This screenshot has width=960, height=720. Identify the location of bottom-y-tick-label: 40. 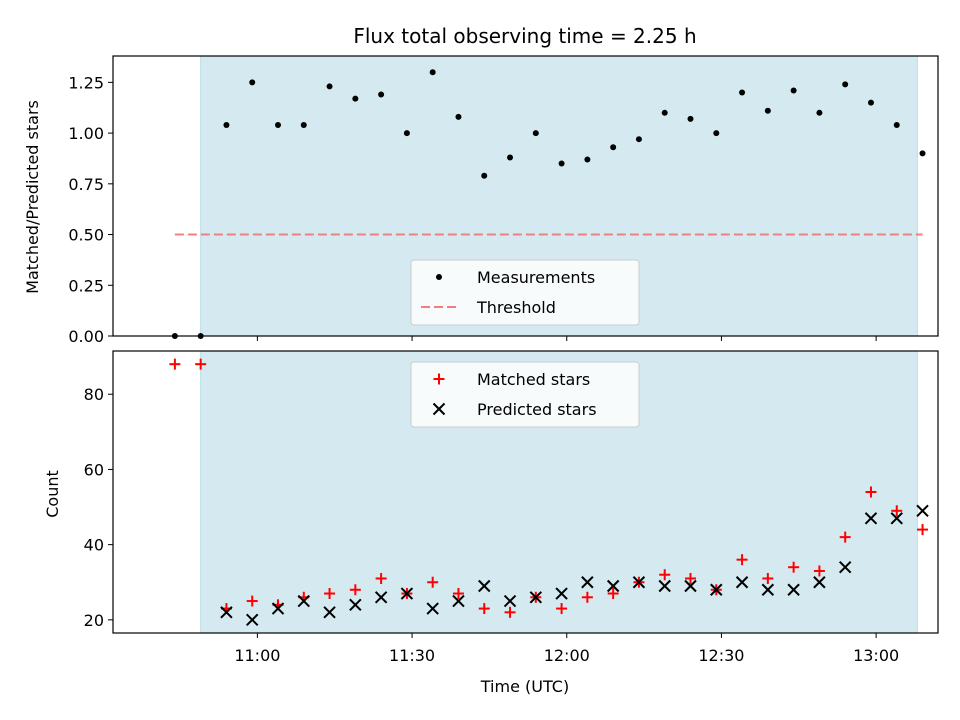
(94, 545).